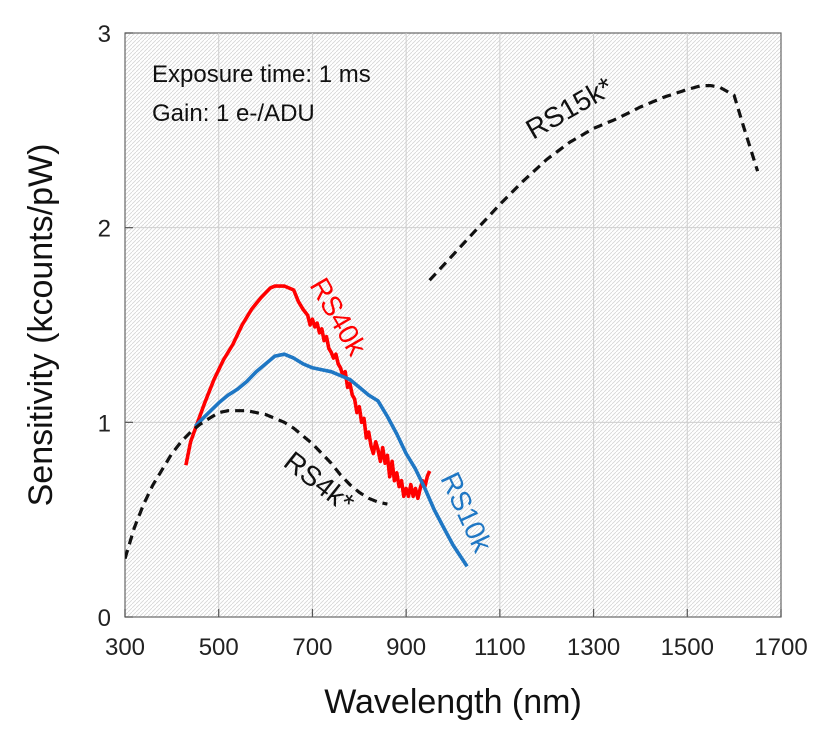  What do you see at coordinates (233, 113) in the screenshot?
I see `annotation-gain: Gain: 1 e-/ADU` at bounding box center [233, 113].